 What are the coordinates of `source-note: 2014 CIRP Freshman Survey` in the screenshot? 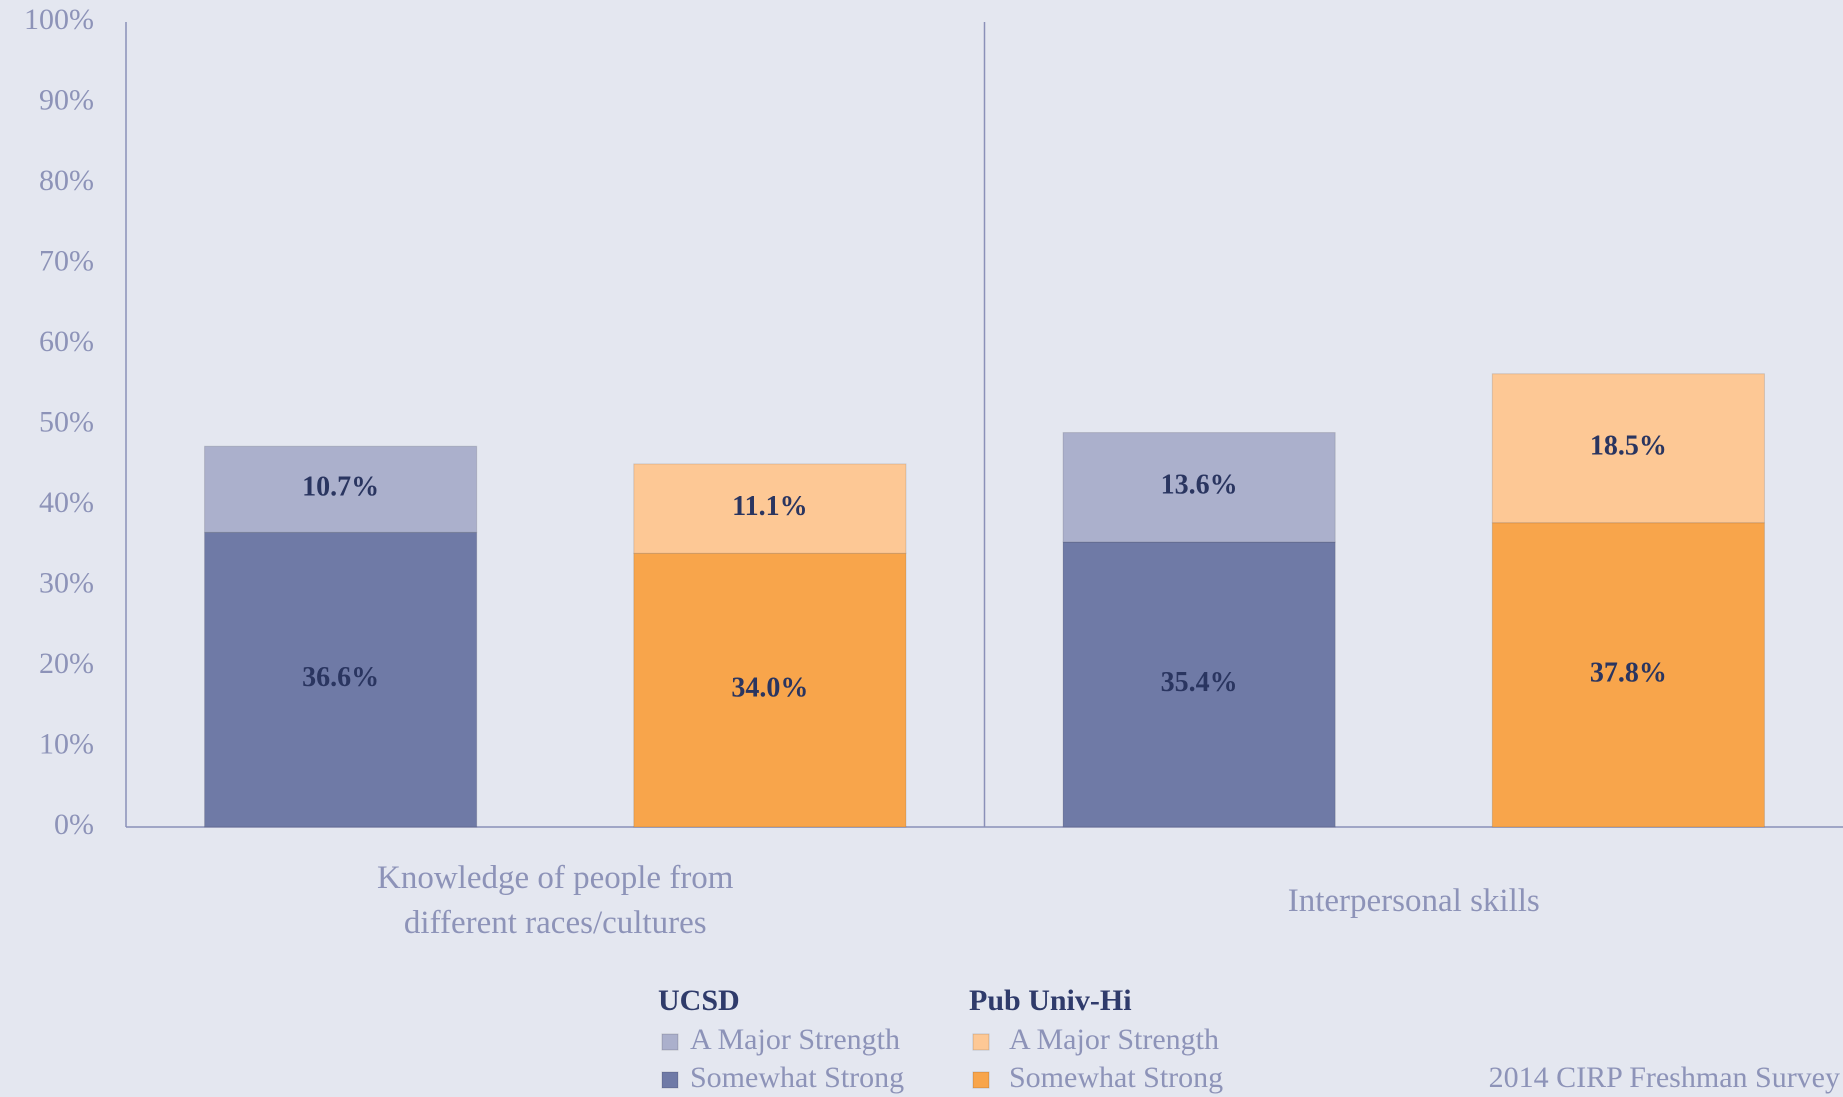 It's located at (1664, 1077).